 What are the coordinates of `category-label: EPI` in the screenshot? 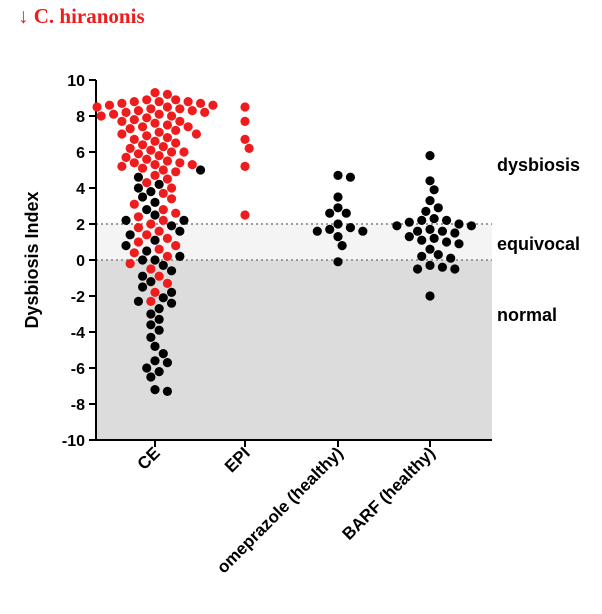 It's located at (237, 459).